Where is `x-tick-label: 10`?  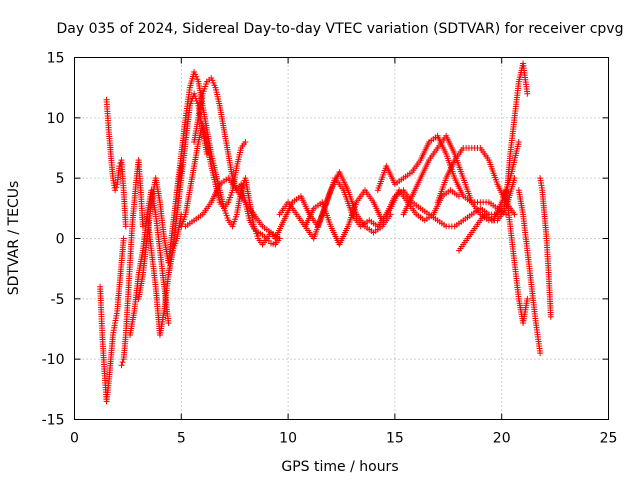 x-tick-label: 10 is located at coordinates (288, 439).